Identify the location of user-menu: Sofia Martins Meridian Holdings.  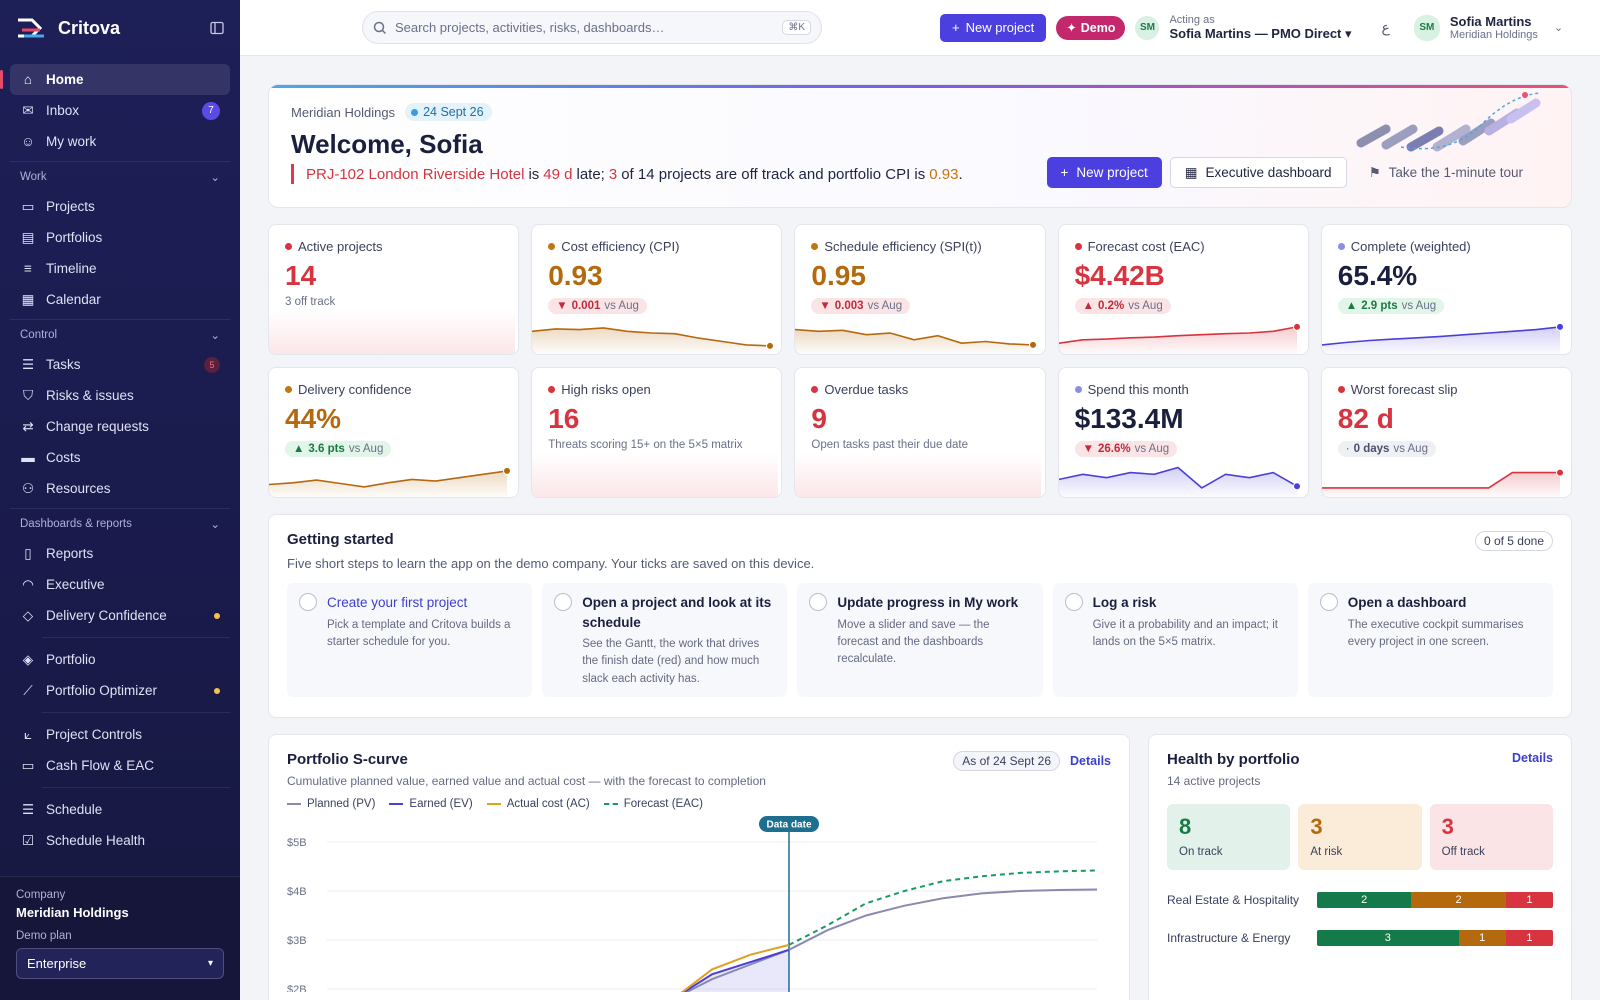
(1494, 27).